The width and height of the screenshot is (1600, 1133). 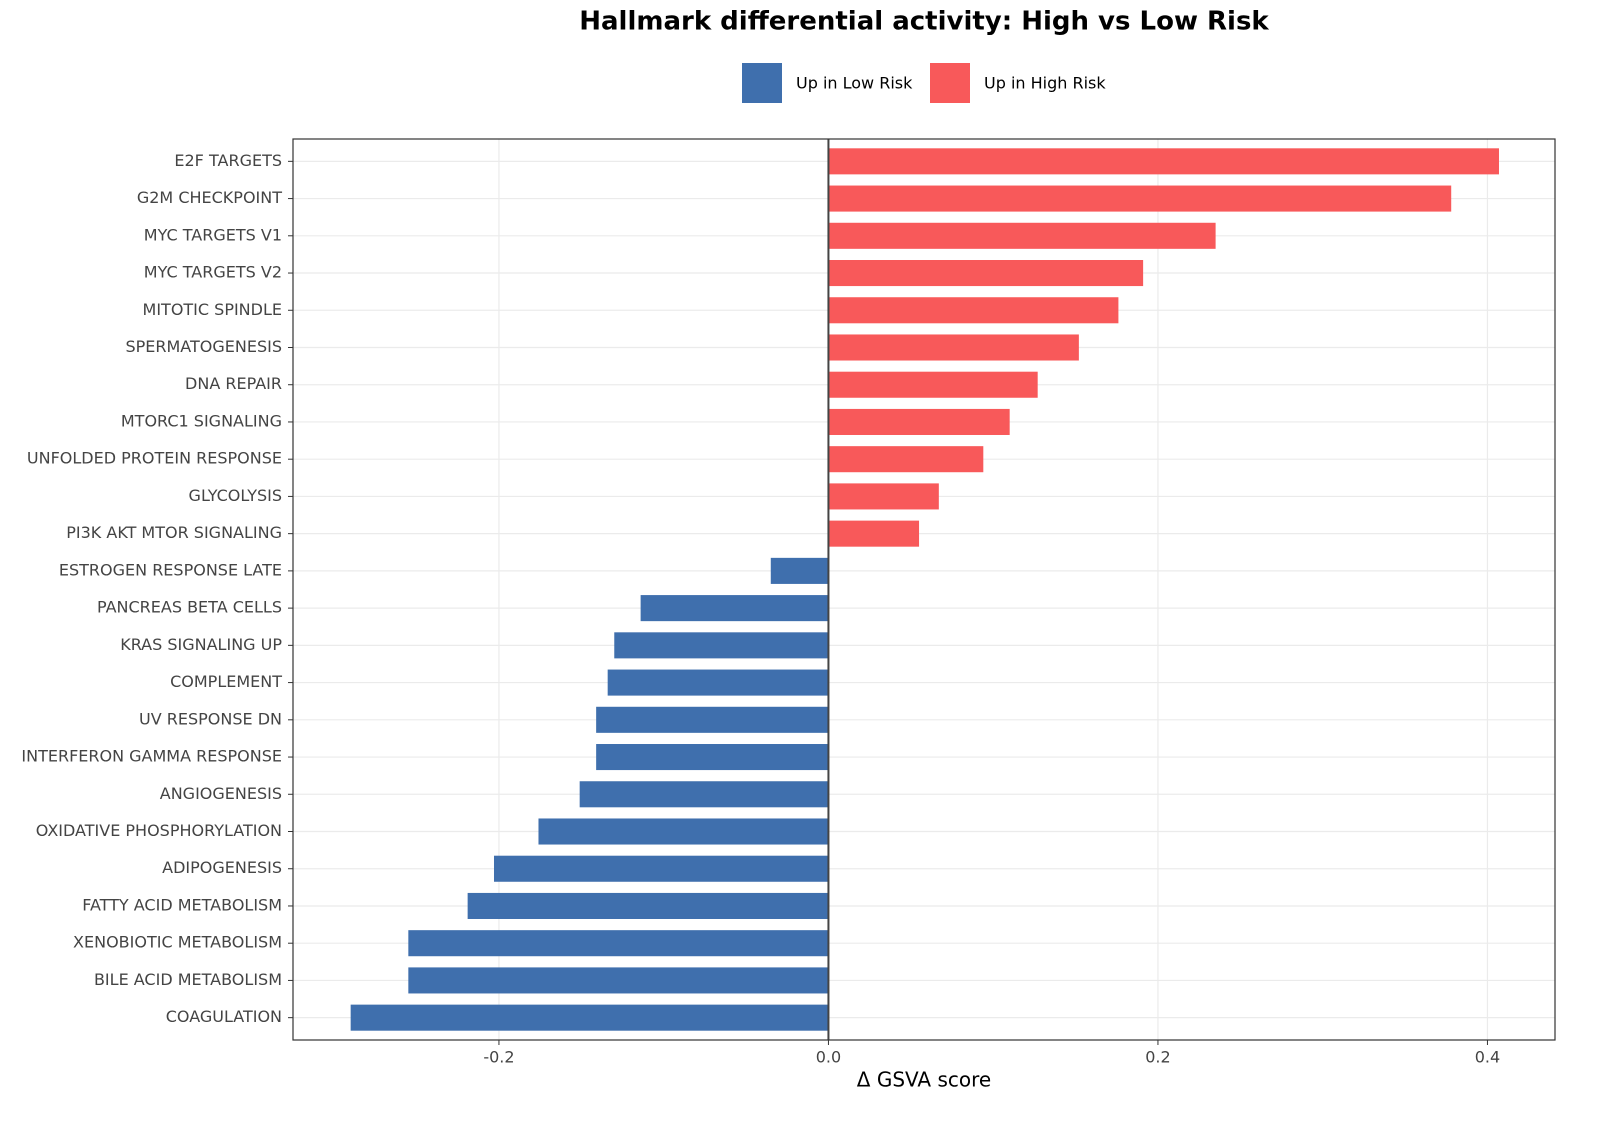 What do you see at coordinates (201, 420) in the screenshot?
I see `y-tick-label: MTORC1 SIGNALING` at bounding box center [201, 420].